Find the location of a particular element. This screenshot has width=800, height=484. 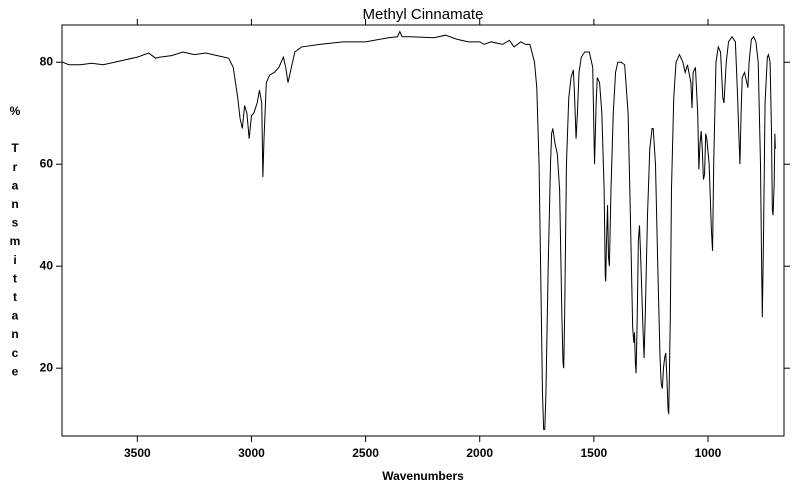

x-tick-label: 1000 is located at coordinates (708, 453).